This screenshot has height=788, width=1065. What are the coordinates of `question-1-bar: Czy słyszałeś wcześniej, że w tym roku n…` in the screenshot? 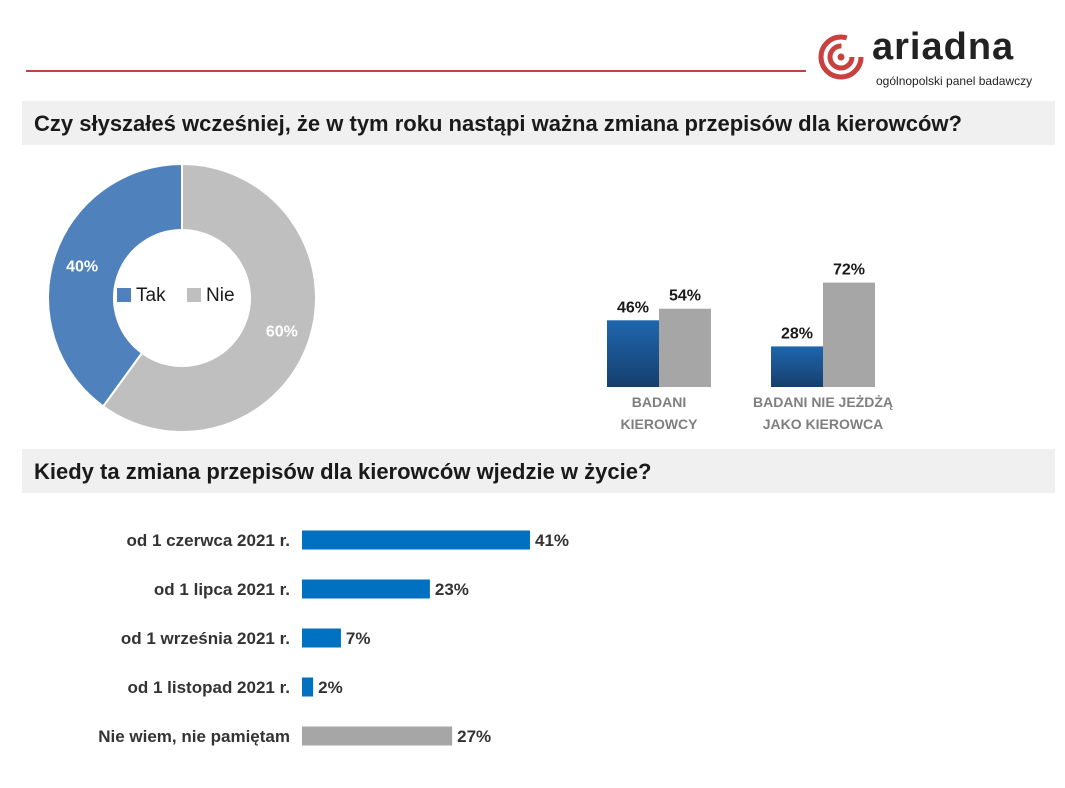 It's located at (538, 123).